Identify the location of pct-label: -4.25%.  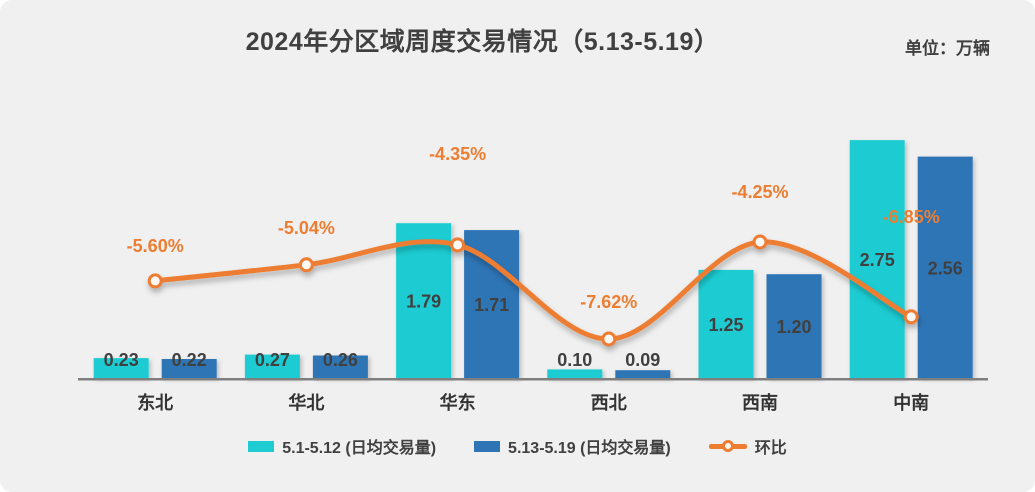
(759, 192).